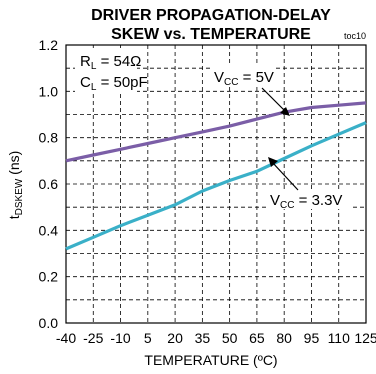 Image resolution: width=376 pixels, height=374 pixels. Describe the element at coordinates (275, 200) in the screenshot. I see `annotation-3v3-base: V` at that location.